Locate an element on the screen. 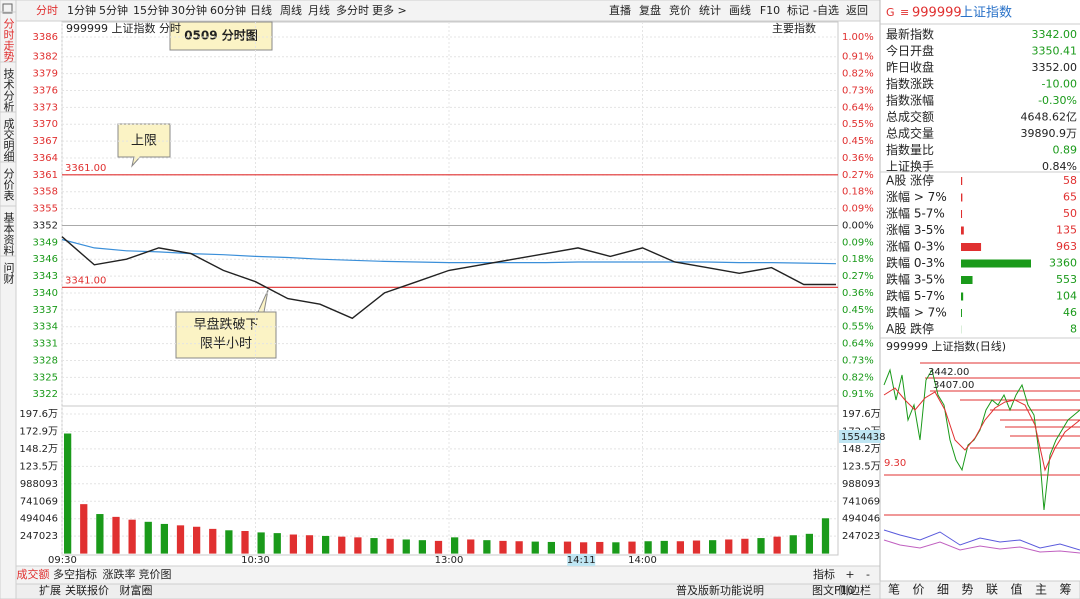 The height and width of the screenshot is (599, 1080). tool-button: 标记 is located at coordinates (798, 10).